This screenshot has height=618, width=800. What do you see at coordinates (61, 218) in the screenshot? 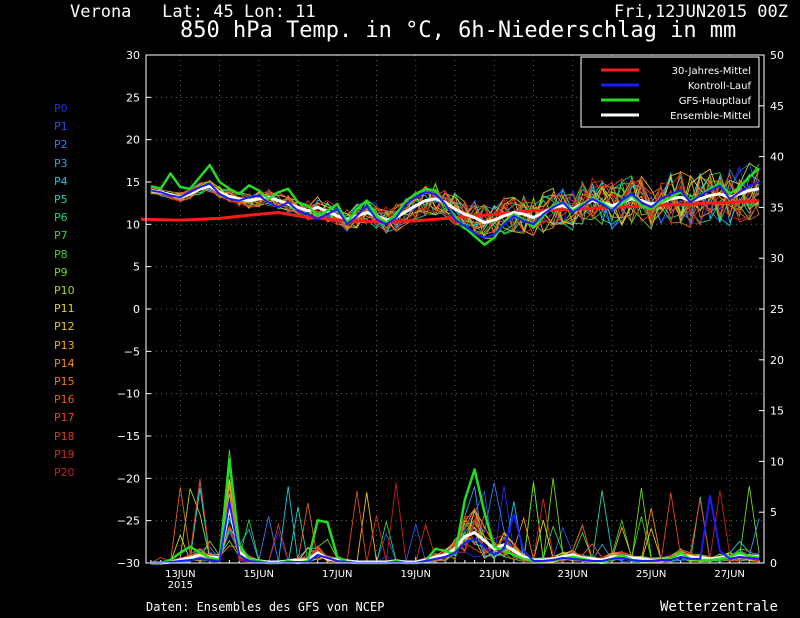
I see `member-label: P6` at bounding box center [61, 218].